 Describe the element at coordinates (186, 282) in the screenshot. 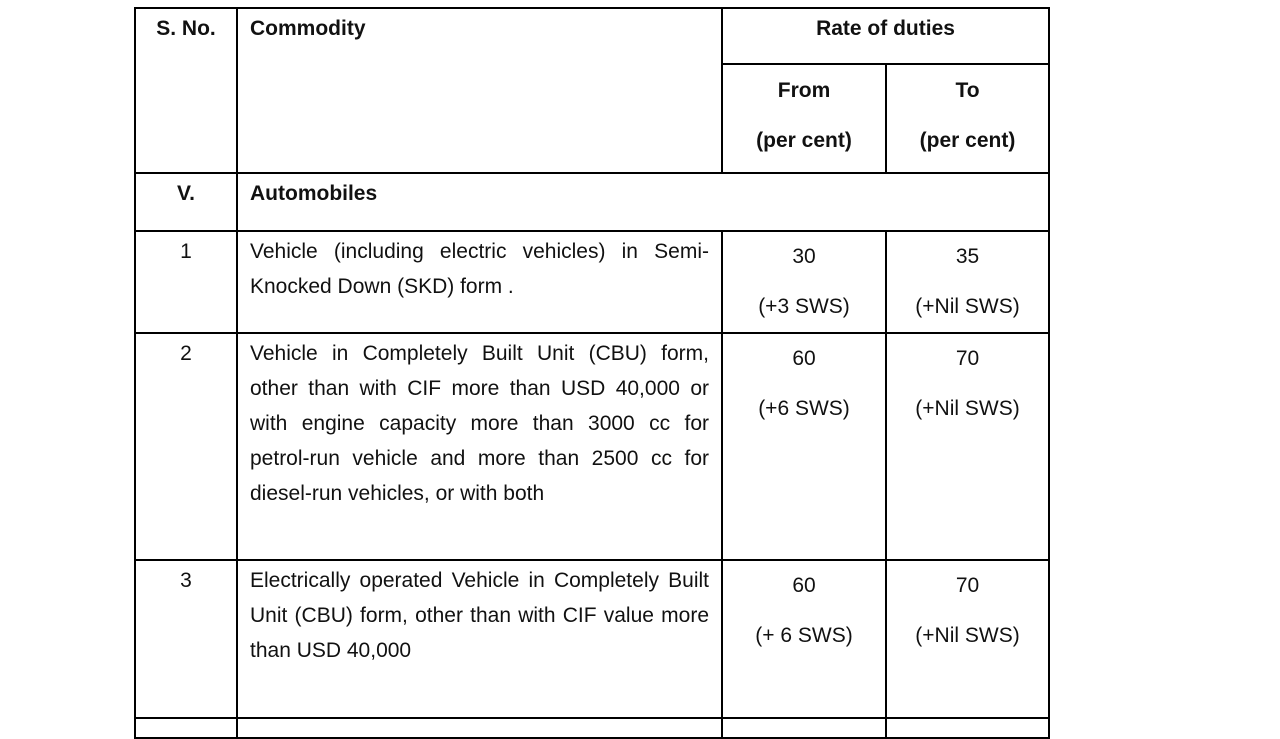

I see `cell: 1` at that location.